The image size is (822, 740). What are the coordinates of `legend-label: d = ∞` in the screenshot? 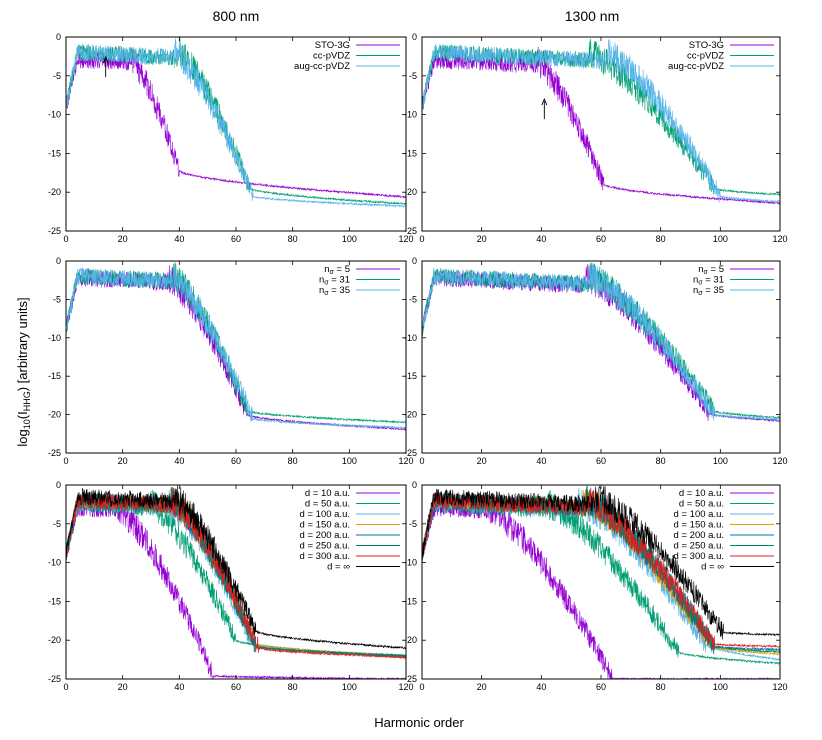 It's located at (338, 567).